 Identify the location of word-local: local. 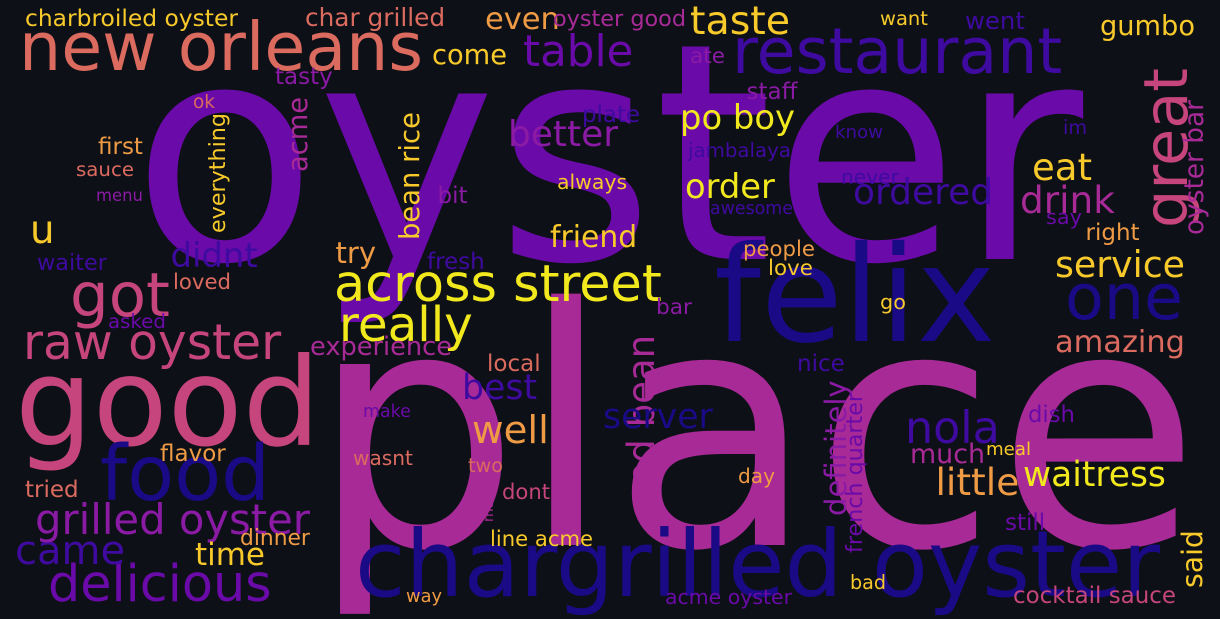
(514, 364).